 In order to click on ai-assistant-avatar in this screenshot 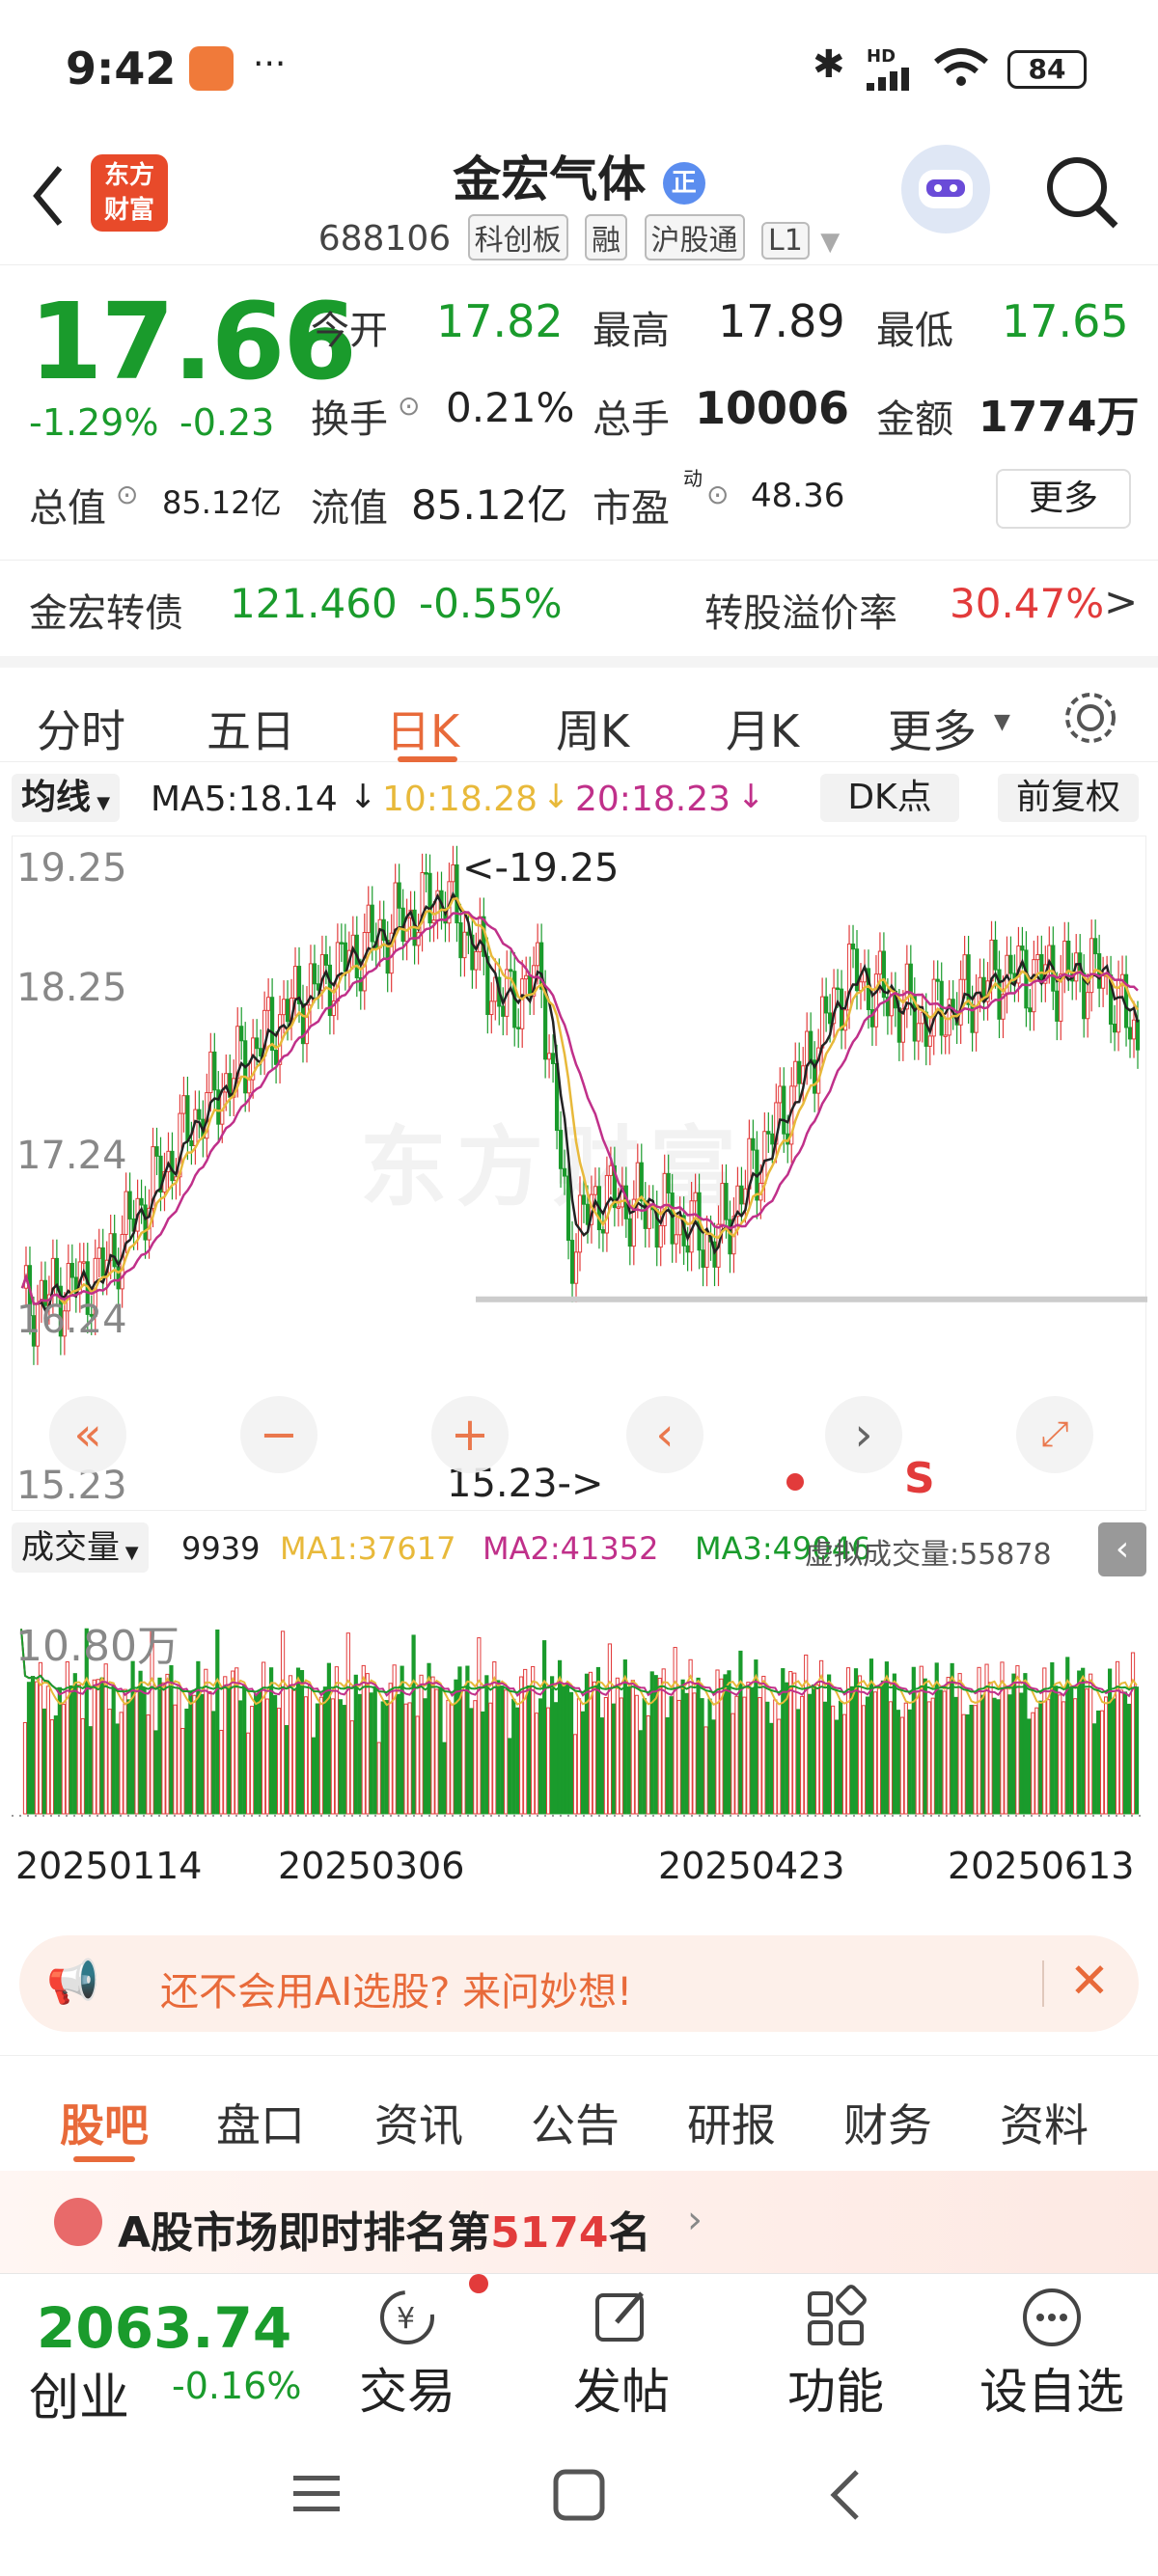, I will do `click(945, 189)`.